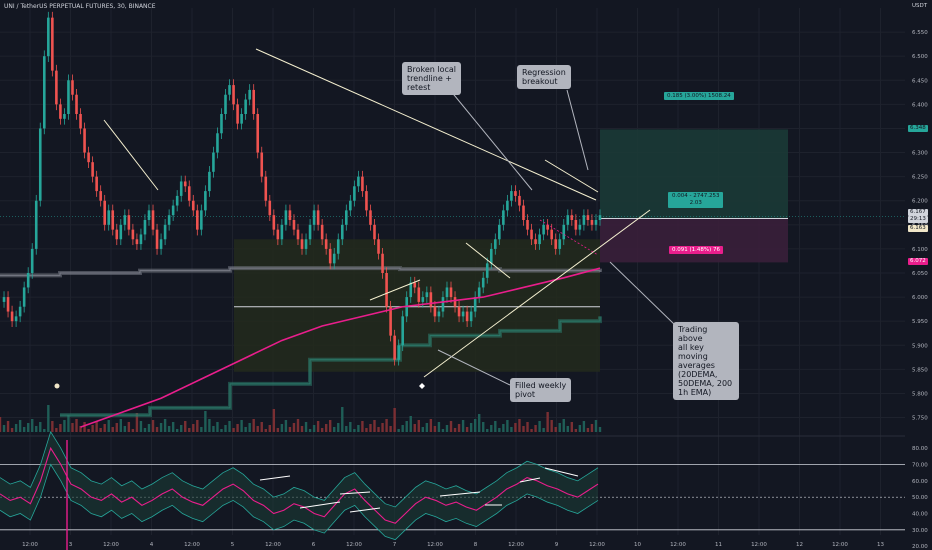  I want to click on time-tick-label: 6, so click(314, 545).